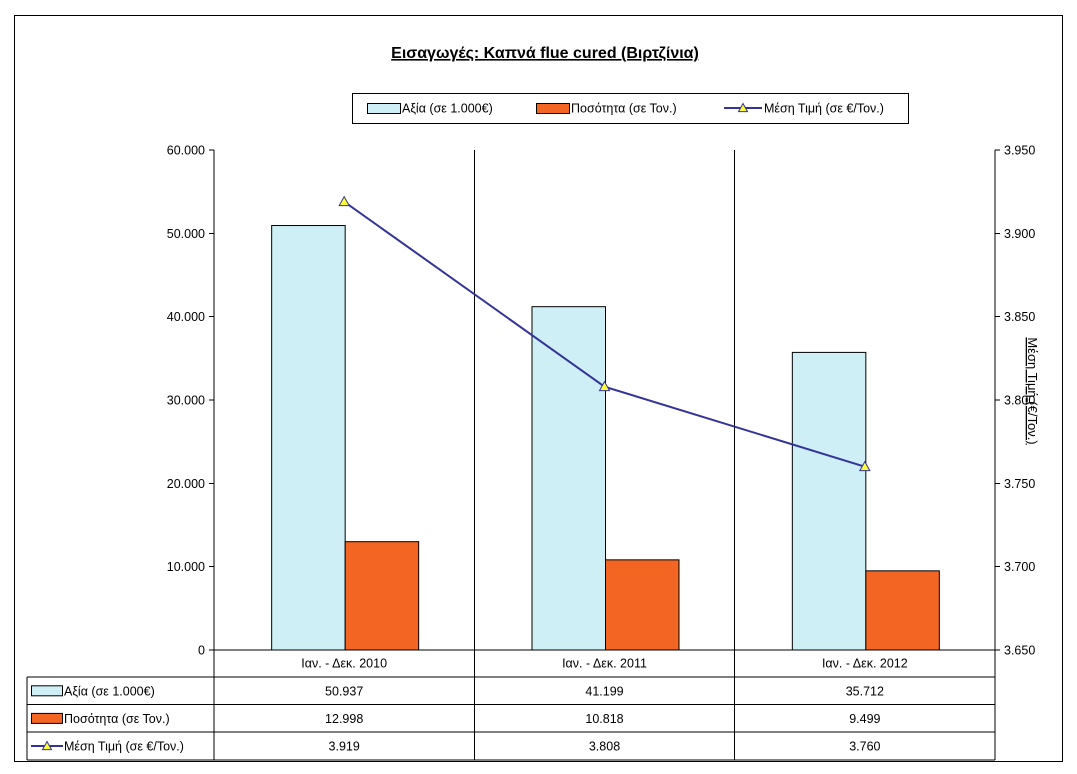 This screenshot has width=1077, height=774. What do you see at coordinates (344, 664) in the screenshot?
I see `category-label-0: Ιαν. - Δεκ. 2010` at bounding box center [344, 664].